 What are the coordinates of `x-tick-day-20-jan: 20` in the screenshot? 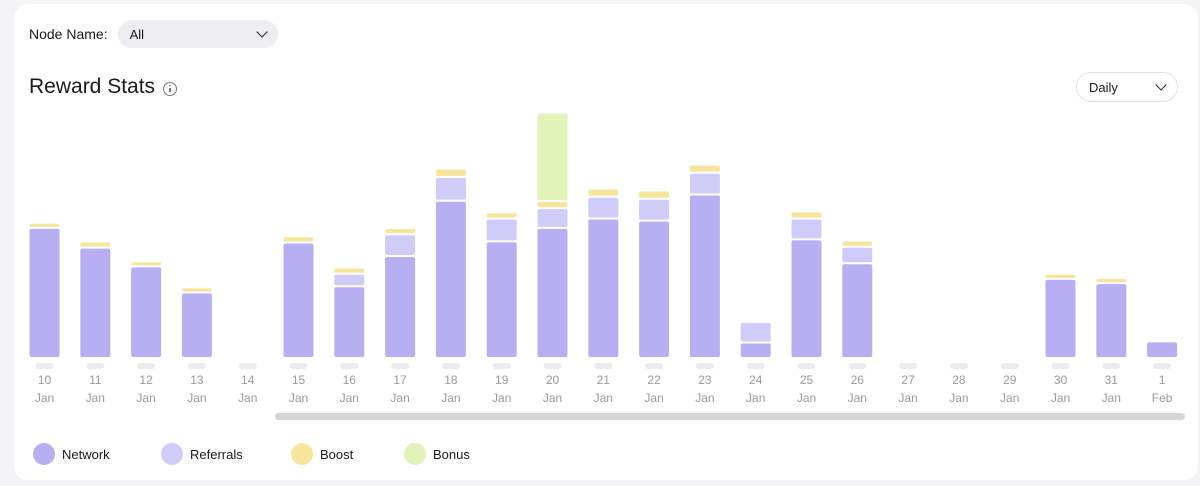 It's located at (553, 380).